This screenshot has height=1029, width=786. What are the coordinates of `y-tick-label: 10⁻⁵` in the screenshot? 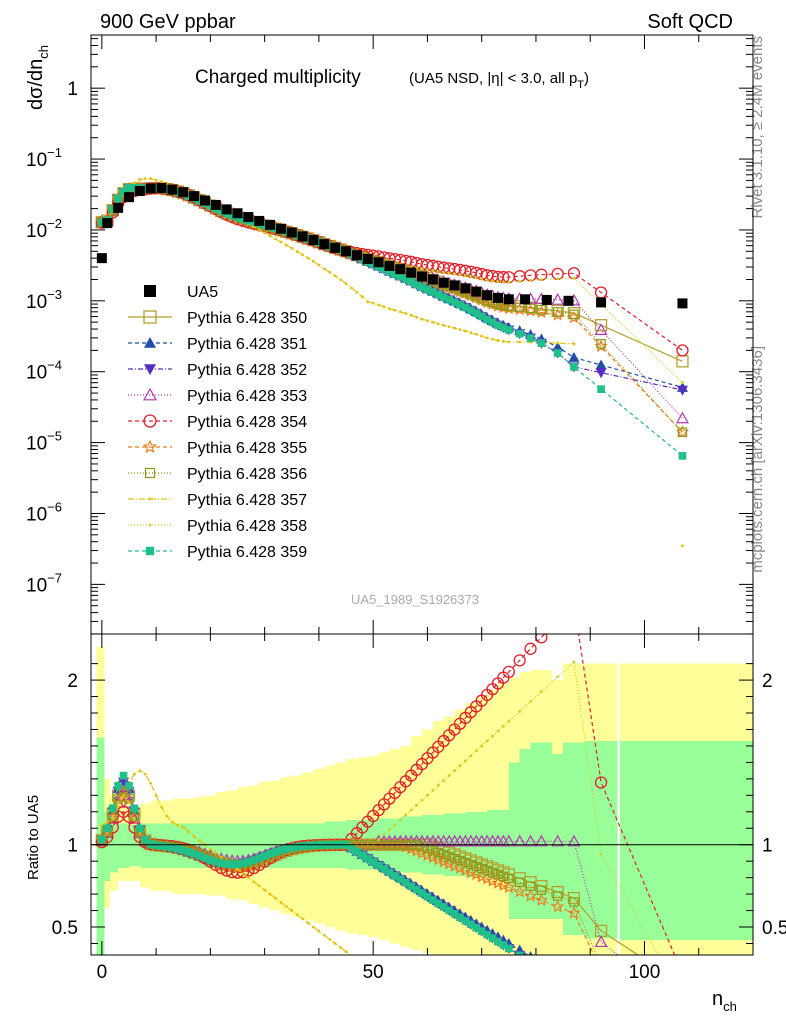 It's located at (44, 442).